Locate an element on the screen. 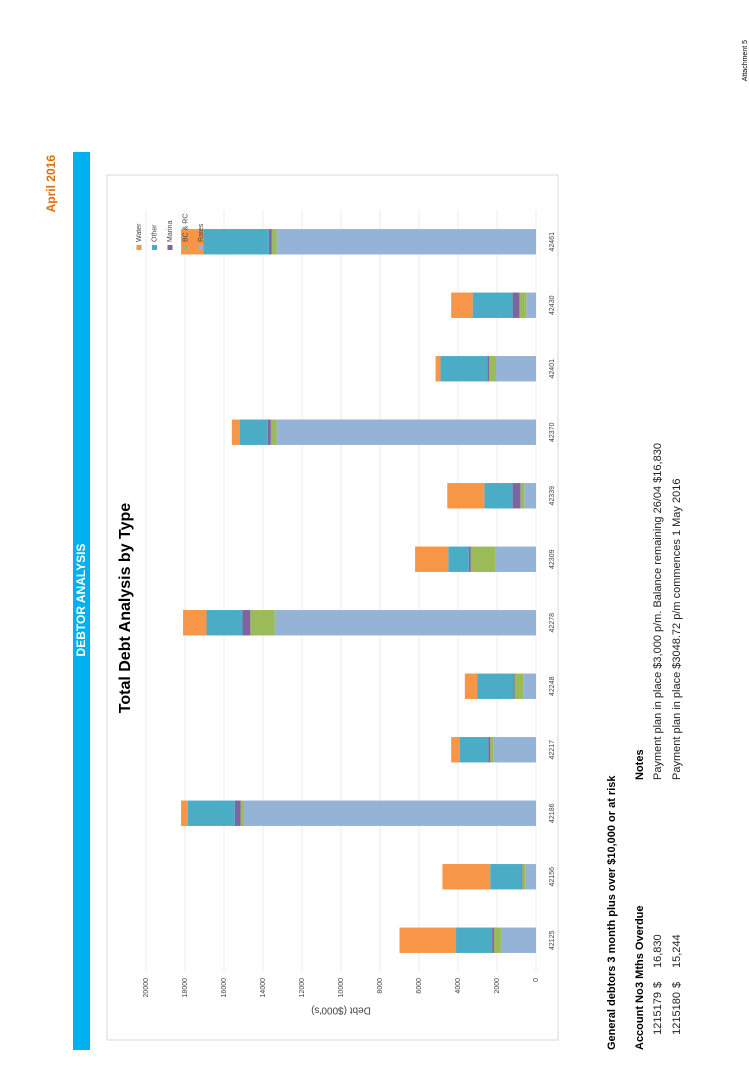 The height and width of the screenshot is (1088, 749). column-header: Account No is located at coordinates (640, 1019).